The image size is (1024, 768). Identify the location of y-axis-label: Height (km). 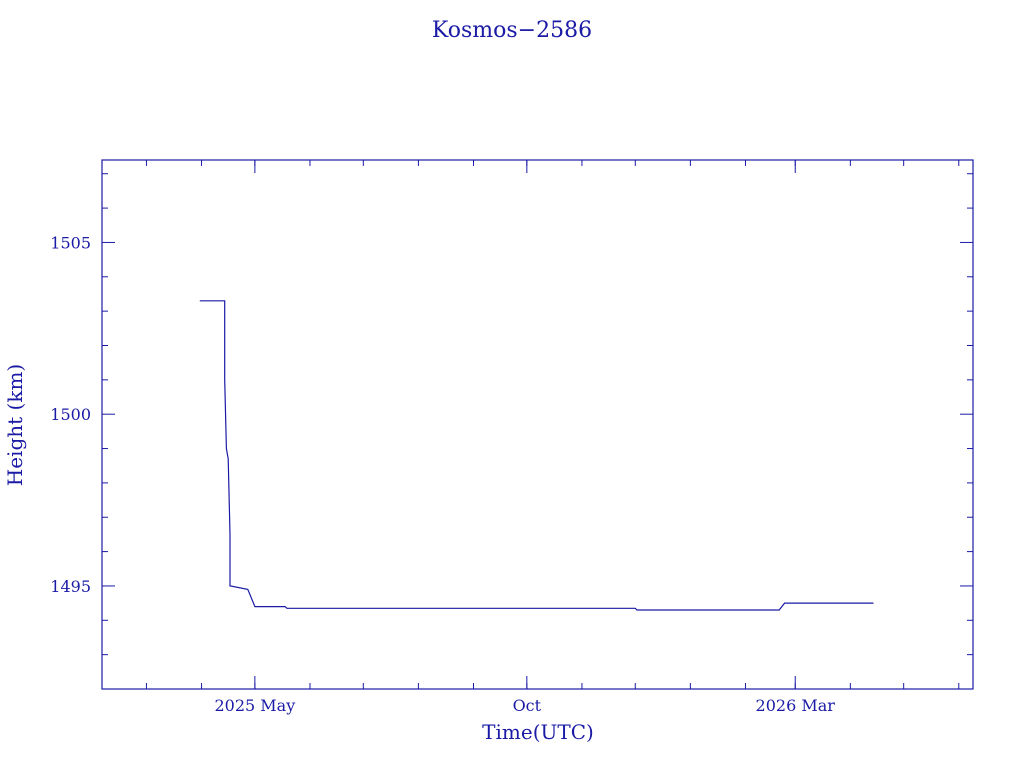
(15, 425).